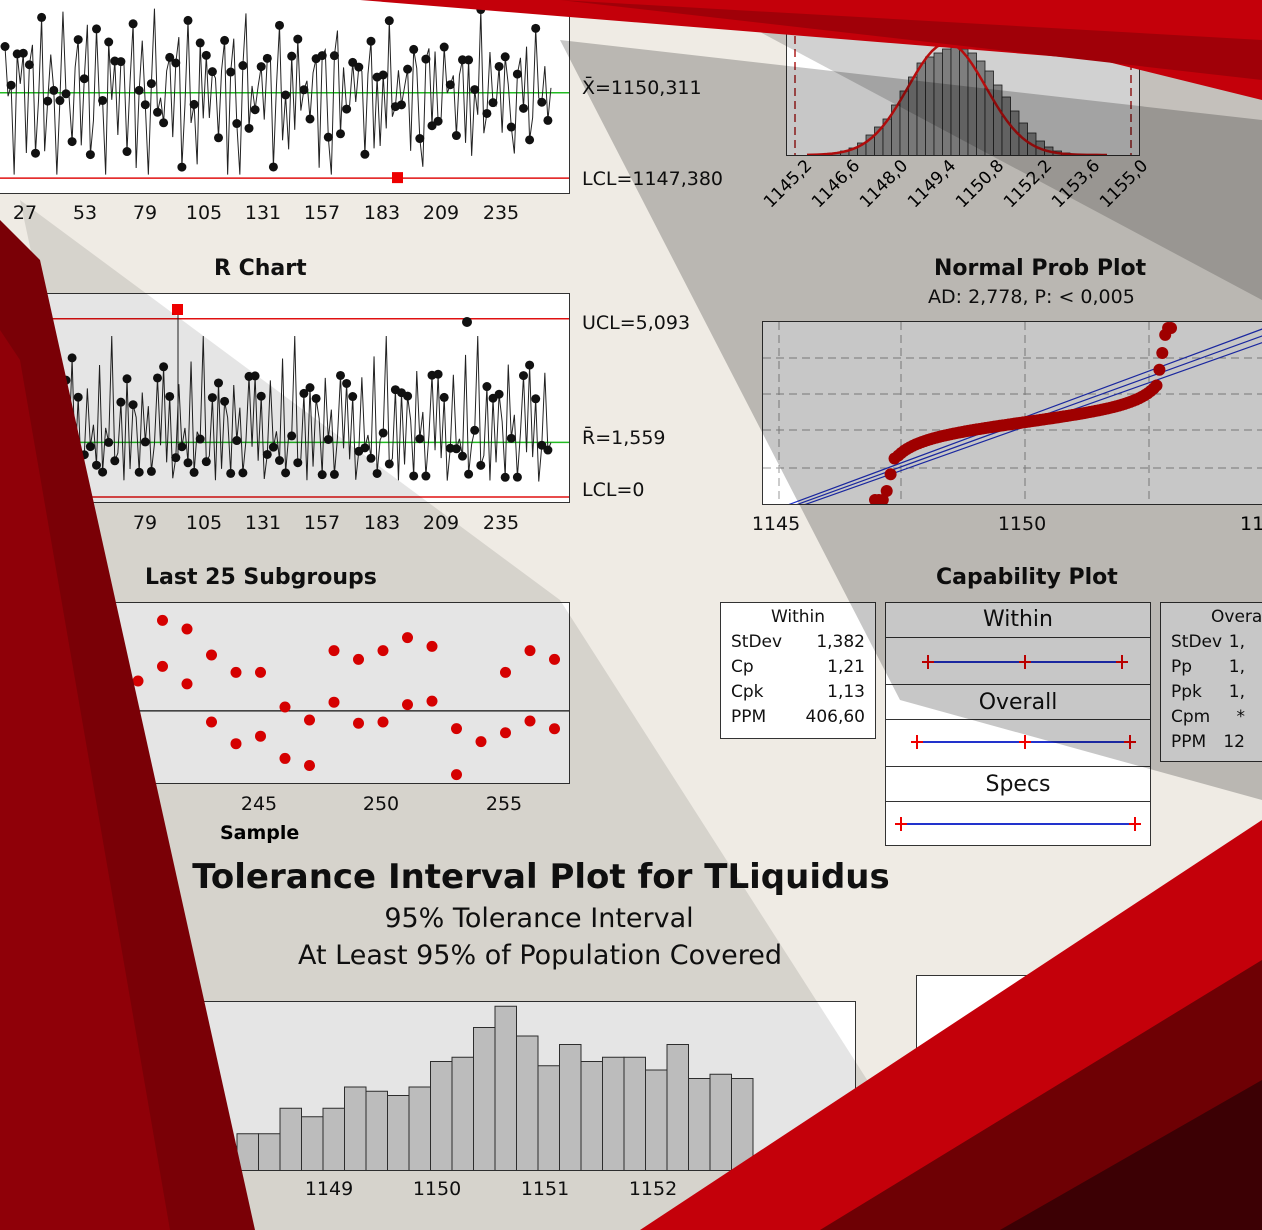 This screenshot has width=1262, height=1230. What do you see at coordinates (85, 523) in the screenshot?
I see `r-tick: 53` at bounding box center [85, 523].